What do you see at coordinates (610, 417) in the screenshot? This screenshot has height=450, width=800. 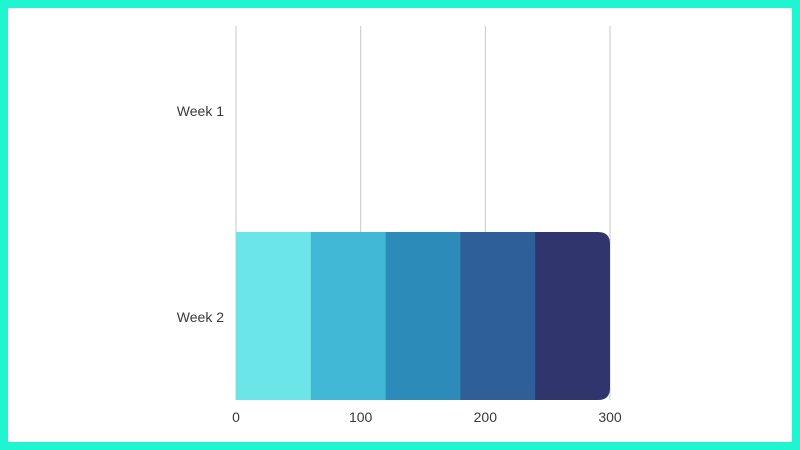 I see `x-tick-label-300: 300` at bounding box center [610, 417].